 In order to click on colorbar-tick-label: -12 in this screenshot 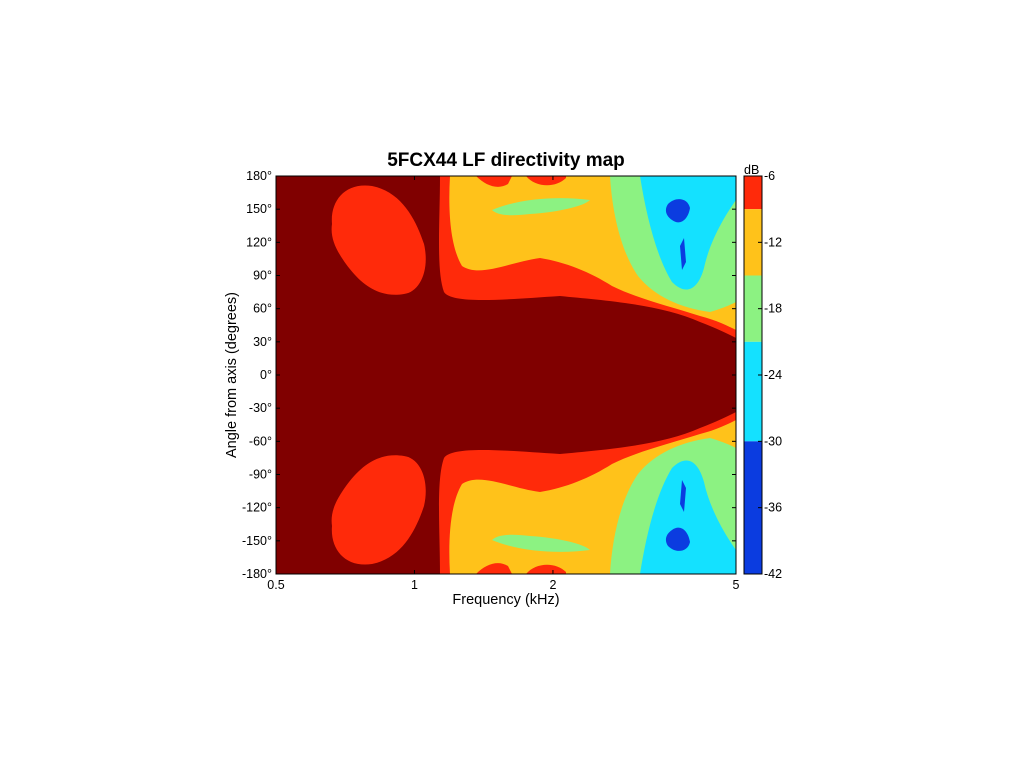, I will do `click(773, 242)`.